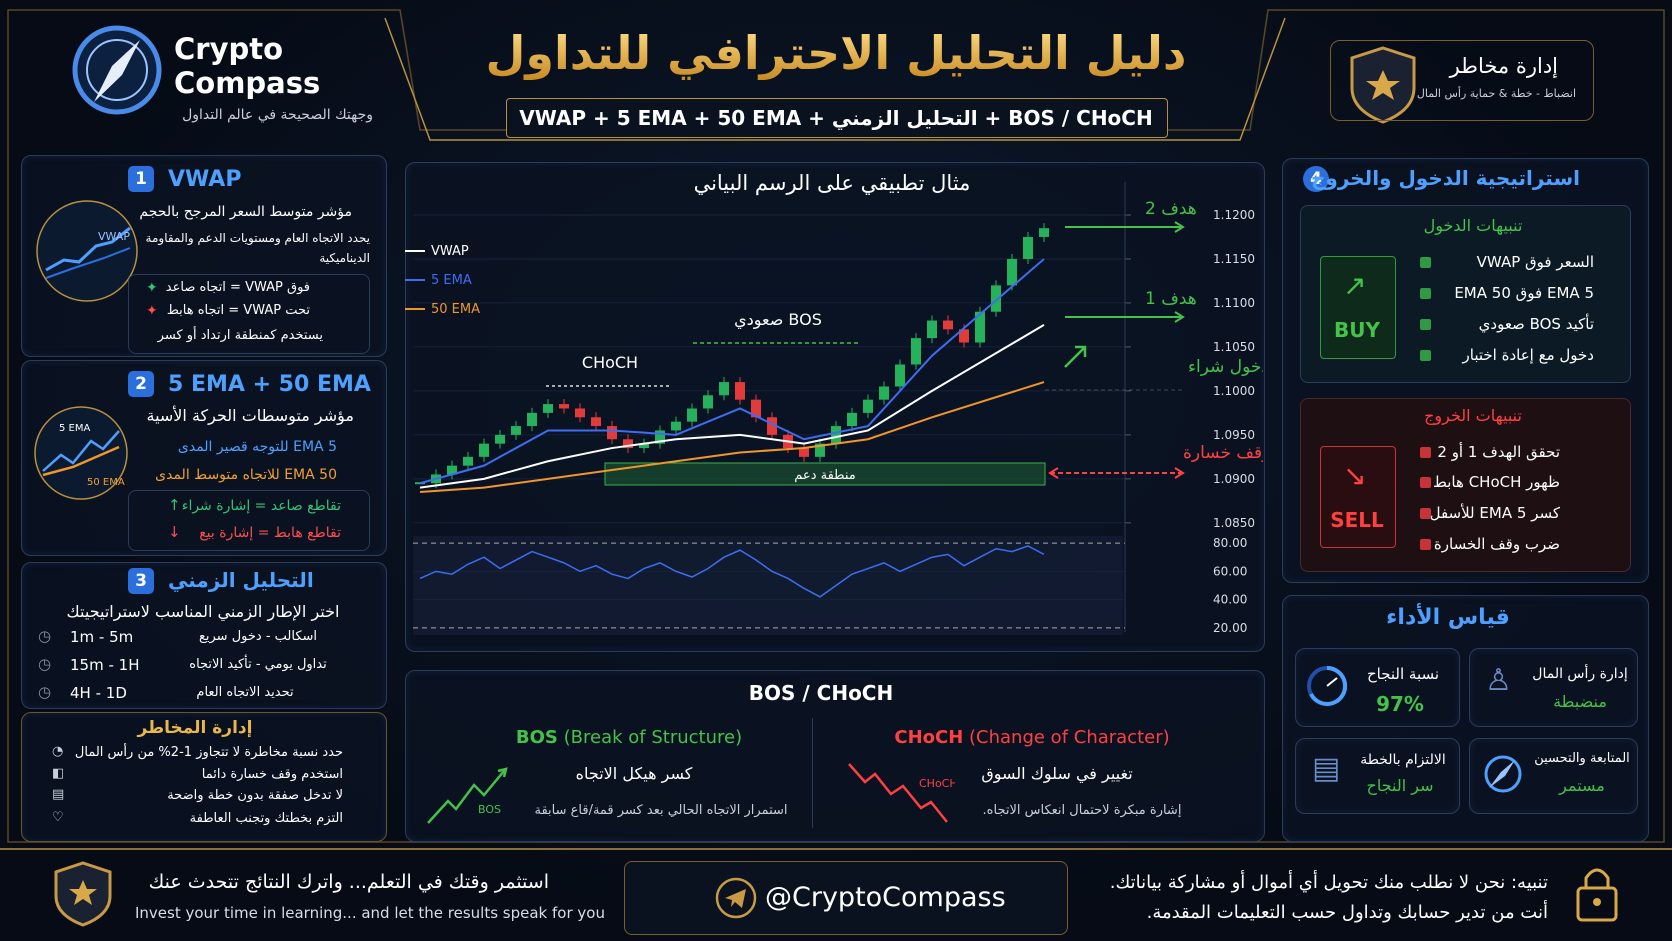 Image resolution: width=1672 pixels, height=941 pixels. Describe the element at coordinates (1580, 674) in the screenshot. I see `card-label: إدارة رأس المال` at that location.